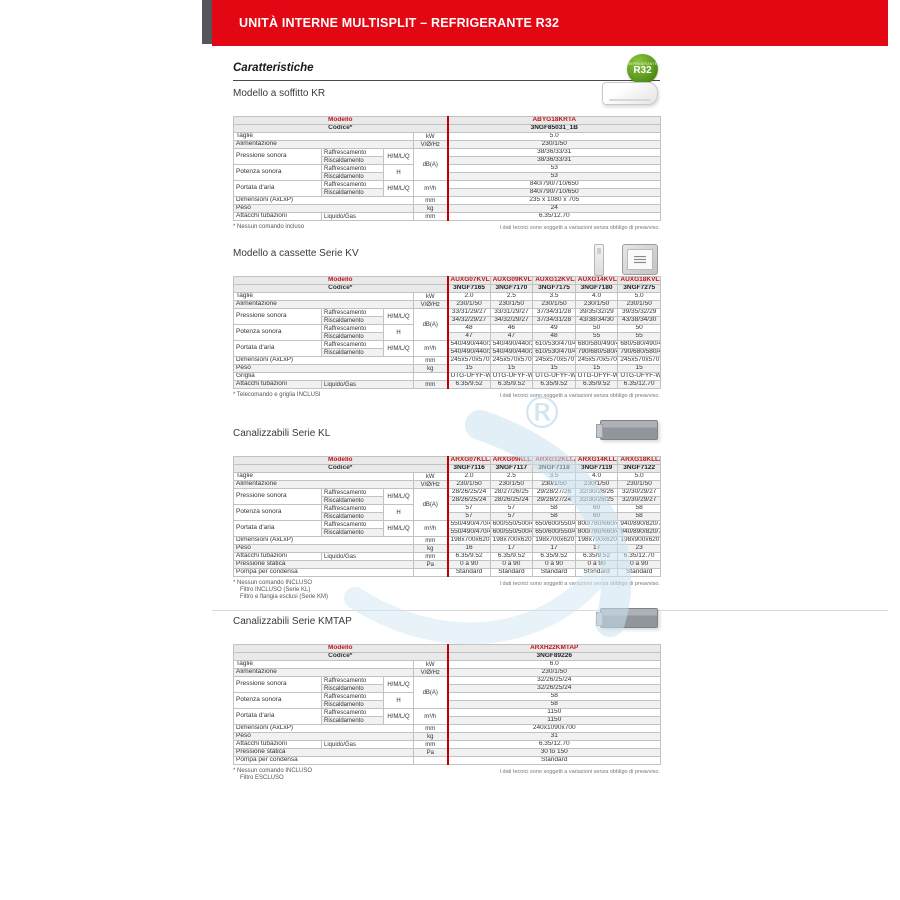 The width and height of the screenshot is (900, 900). What do you see at coordinates (277, 700) in the screenshot?
I see `row-label-potenza_raff: Potenza sonora` at bounding box center [277, 700].